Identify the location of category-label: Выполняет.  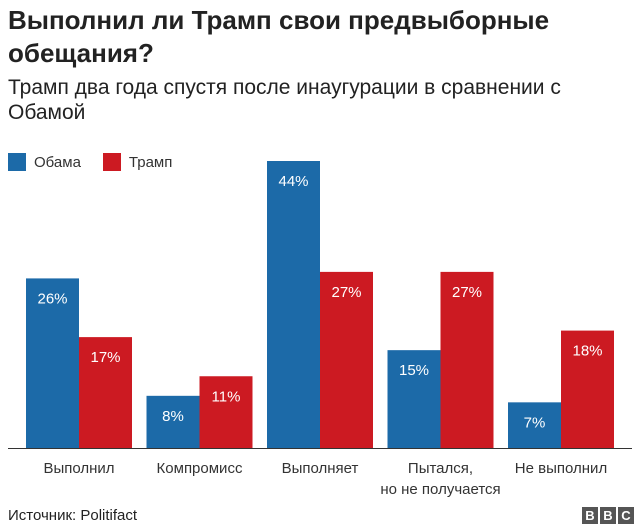
(320, 468).